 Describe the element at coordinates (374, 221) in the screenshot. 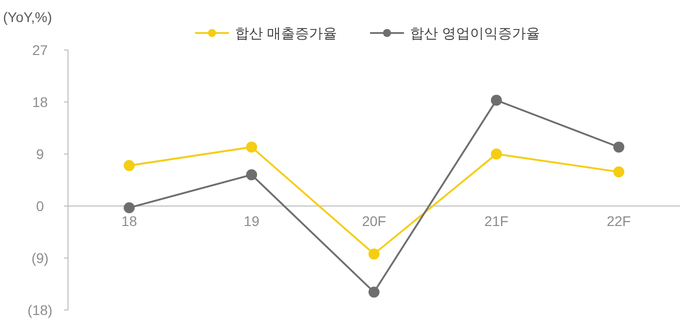

I see `x-tick-label: 20F` at that location.